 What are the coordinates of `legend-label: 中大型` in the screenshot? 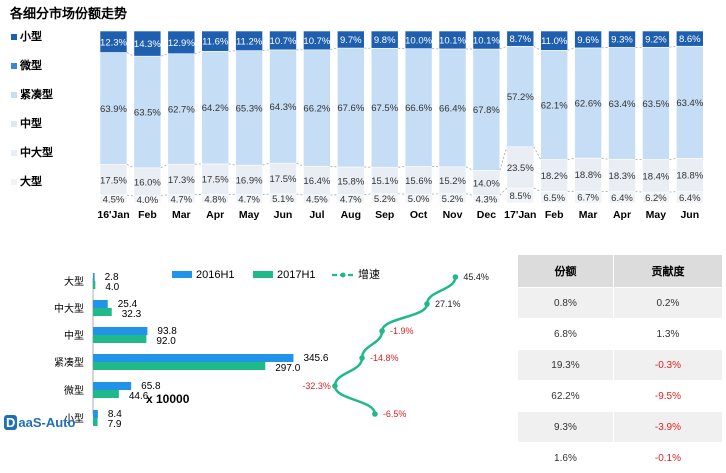 It's located at (36, 152).